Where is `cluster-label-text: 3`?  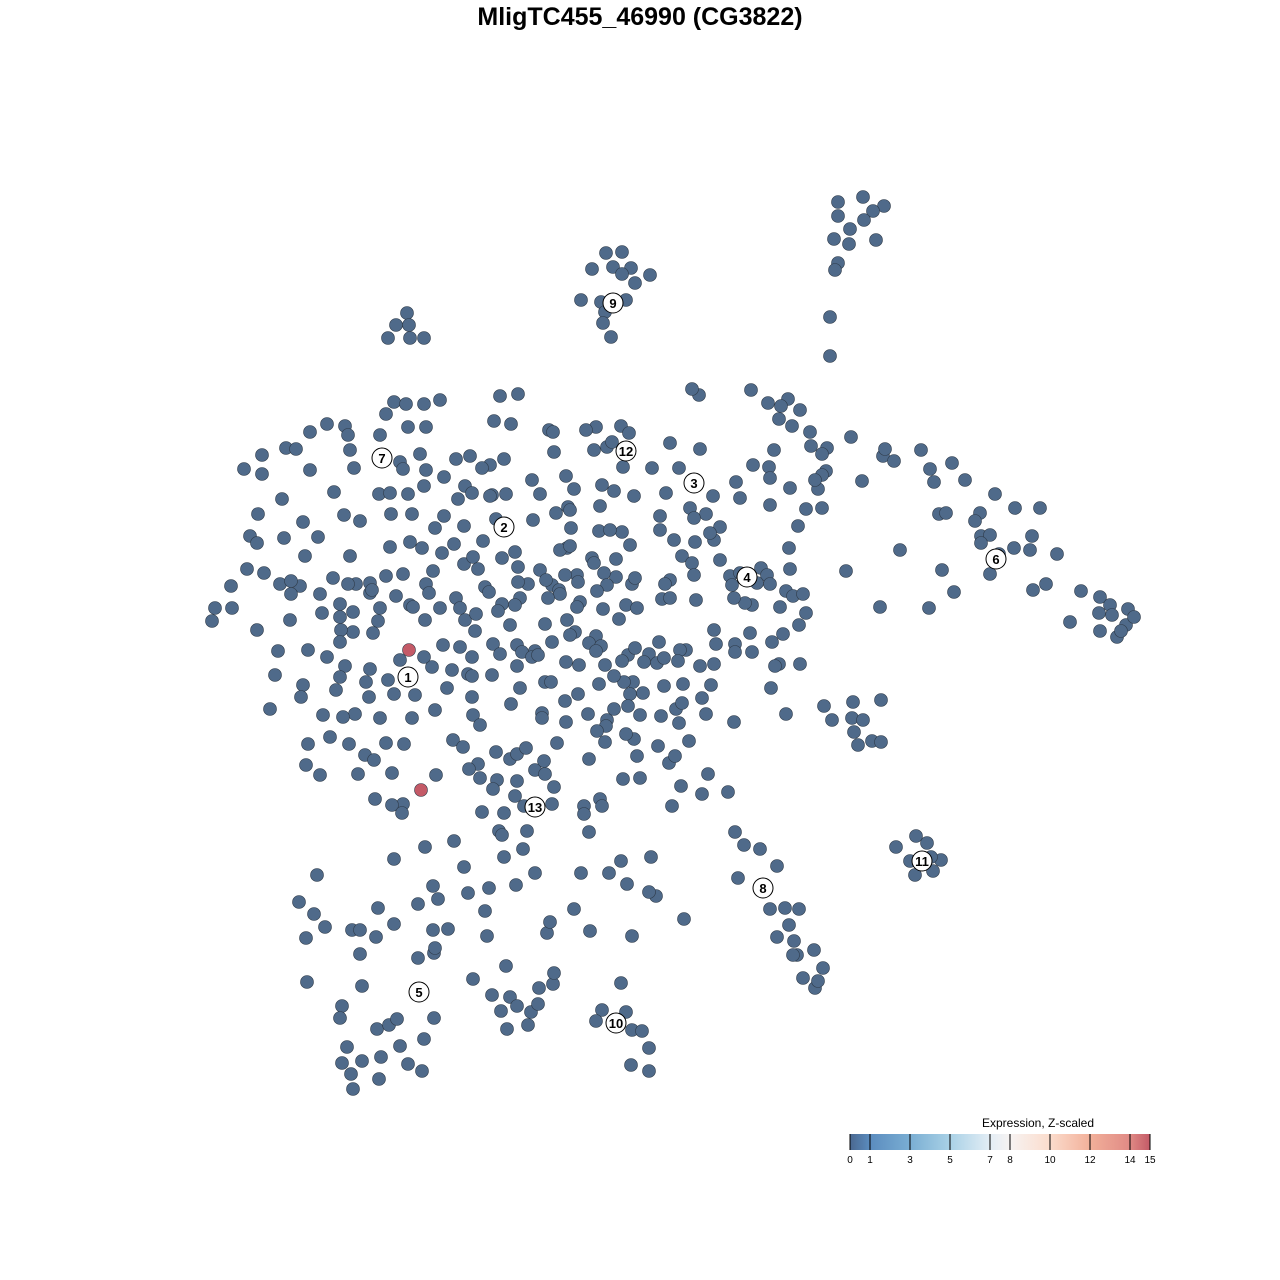
cluster-label-text: 3 is located at coordinates (693, 483).